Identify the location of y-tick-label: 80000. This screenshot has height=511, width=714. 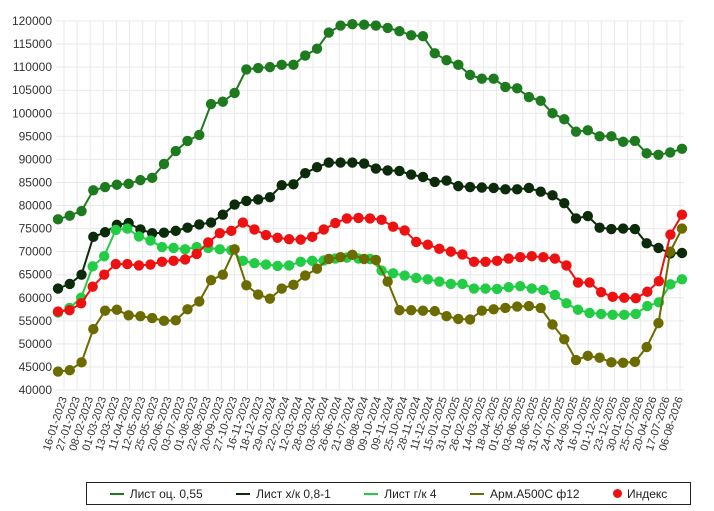
(36, 206).